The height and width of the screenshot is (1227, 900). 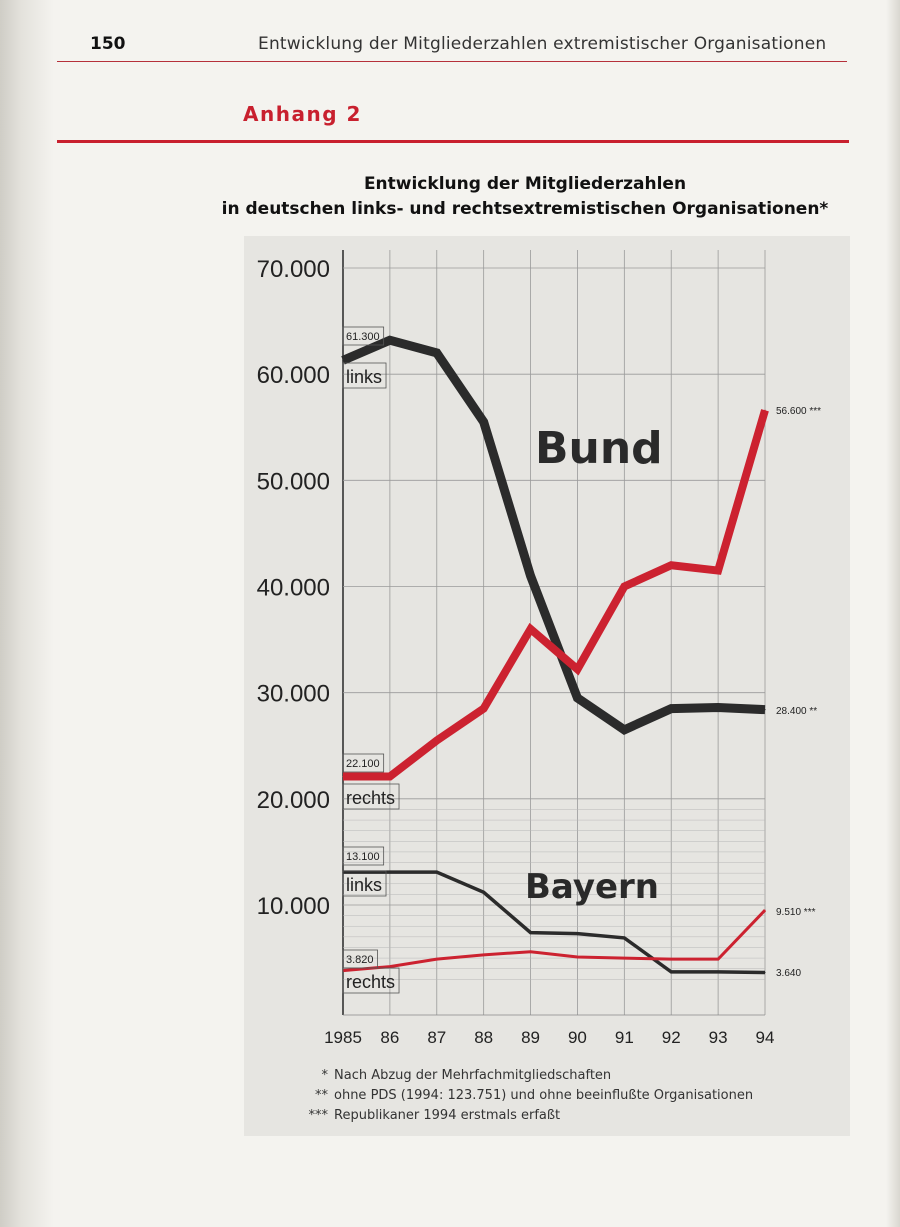 I want to click on x-axis-ticks: 1985 86 87 88 89 90 91 92 93 94, so click(x=549, y=1037).